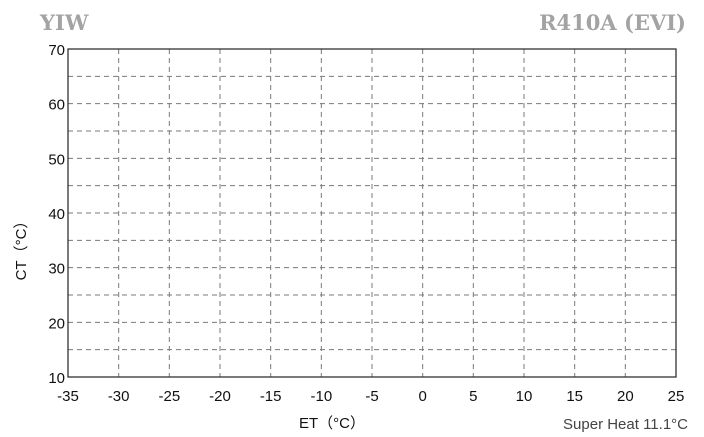 The width and height of the screenshot is (704, 437). What do you see at coordinates (524, 396) in the screenshot?
I see `x-tick-label: 10` at bounding box center [524, 396].